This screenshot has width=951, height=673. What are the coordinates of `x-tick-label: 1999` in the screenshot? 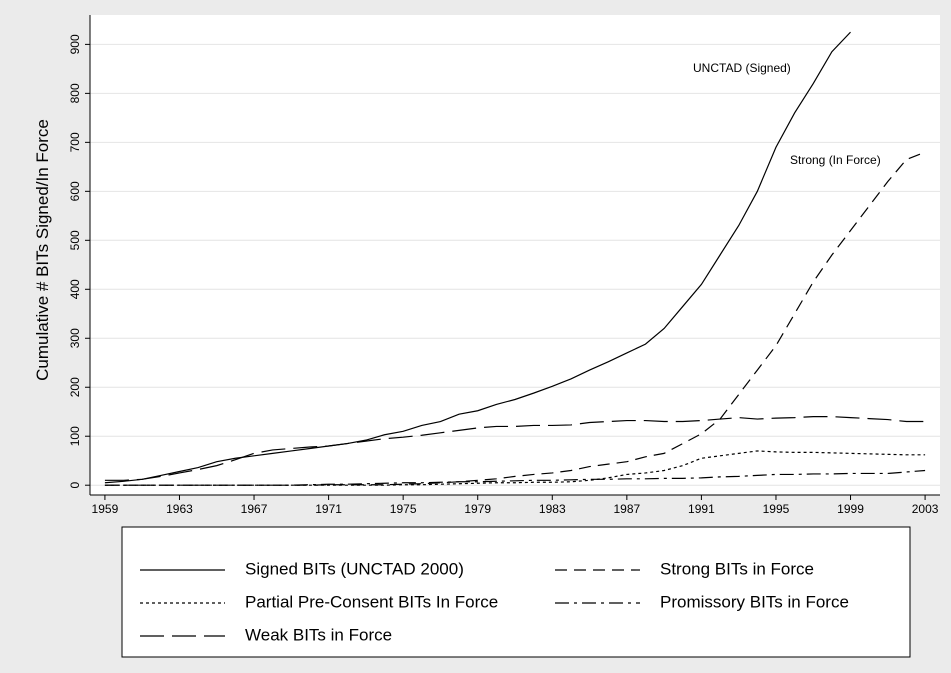 It's located at (850, 509).